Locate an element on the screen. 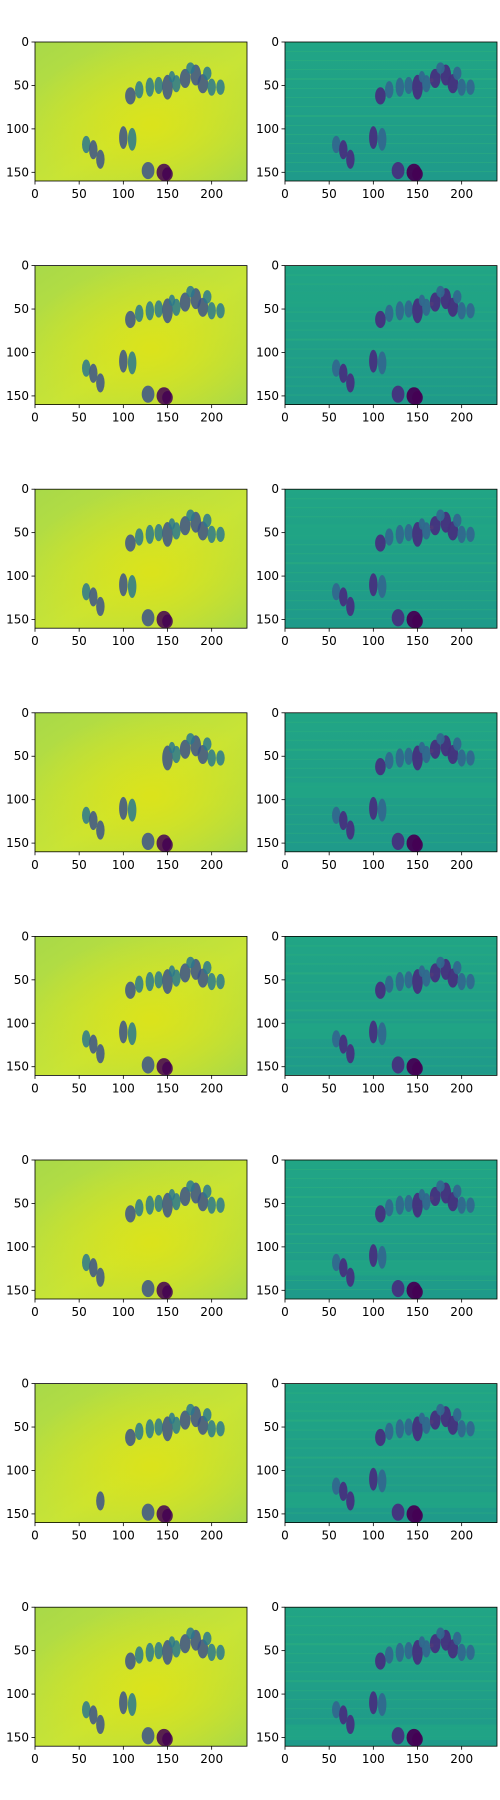 The width and height of the screenshot is (500, 1800). heatmap-highlight is located at coordinates (141, 111).